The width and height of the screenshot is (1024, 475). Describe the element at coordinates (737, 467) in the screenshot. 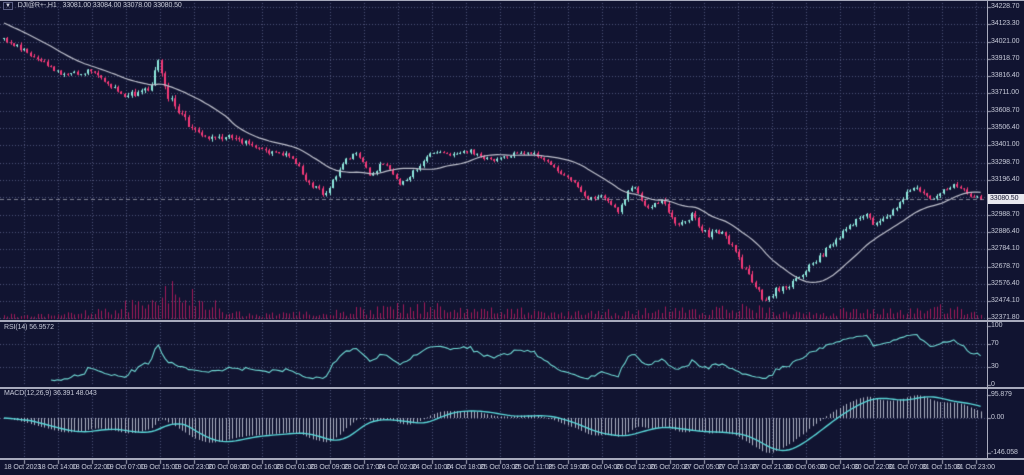

I see `time-axis-label: 27 Oct 13:00` at that location.